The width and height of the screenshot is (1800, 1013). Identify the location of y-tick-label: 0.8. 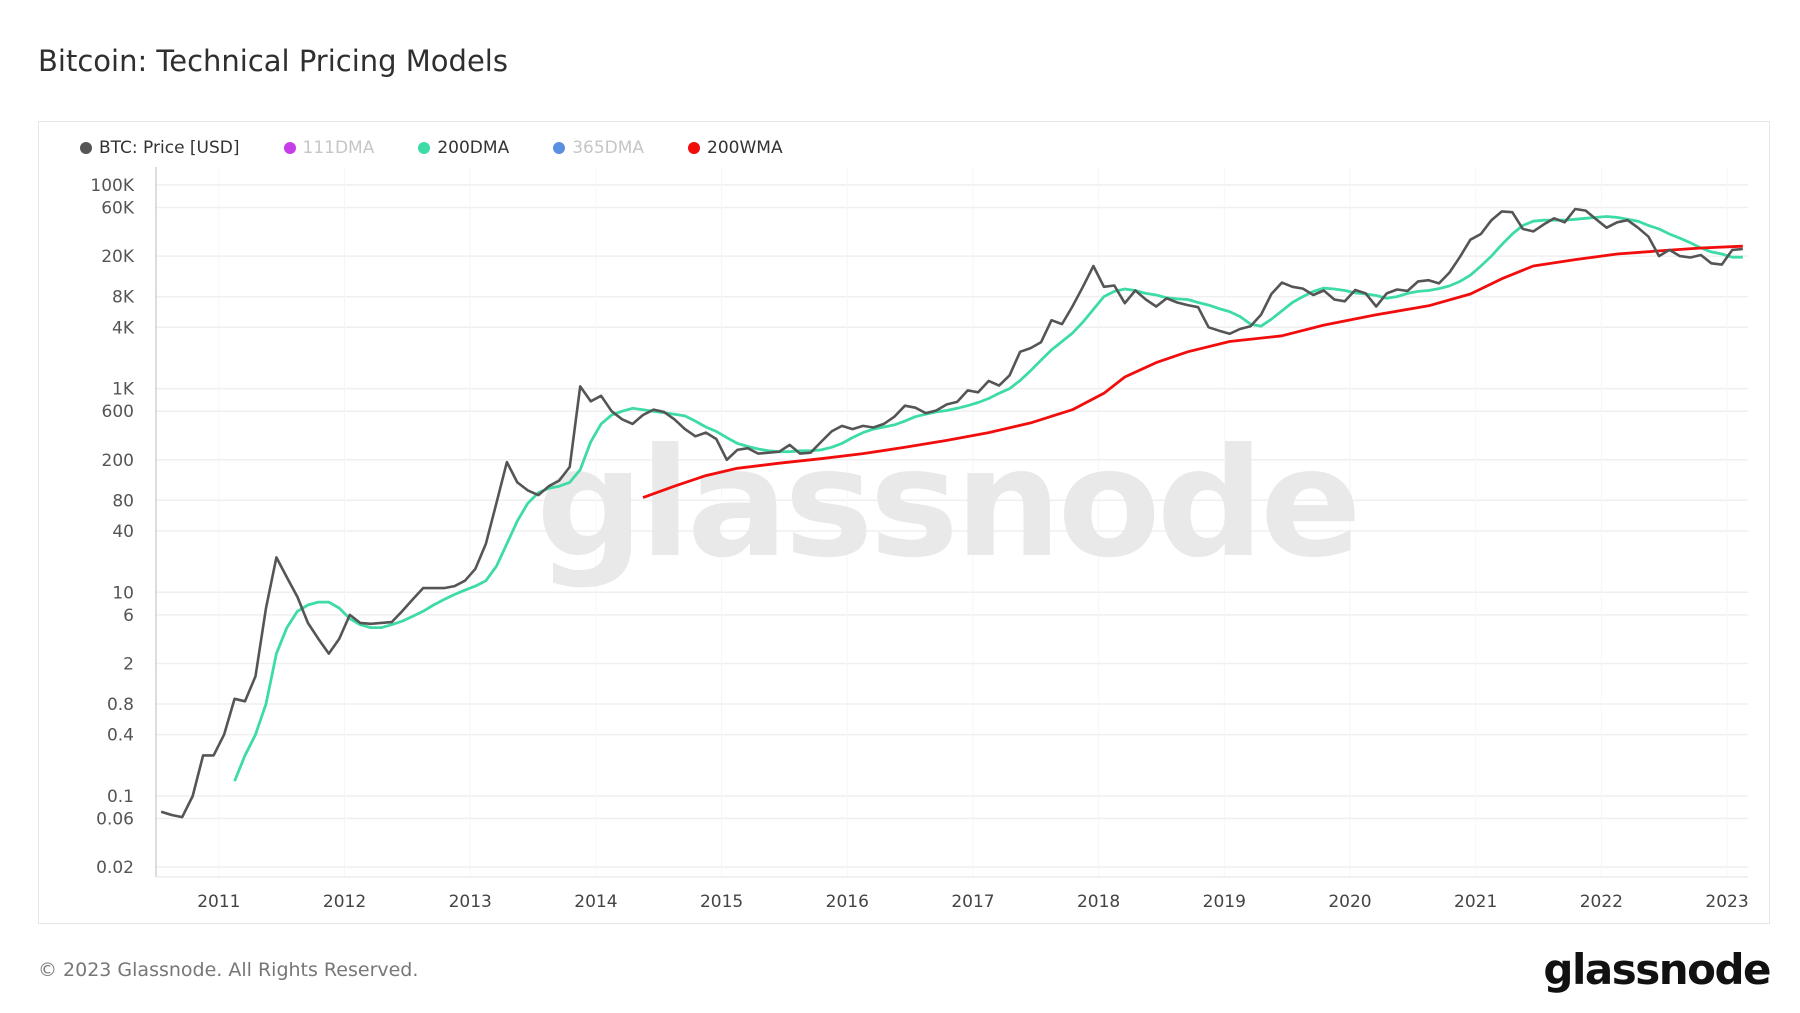
(120, 705).